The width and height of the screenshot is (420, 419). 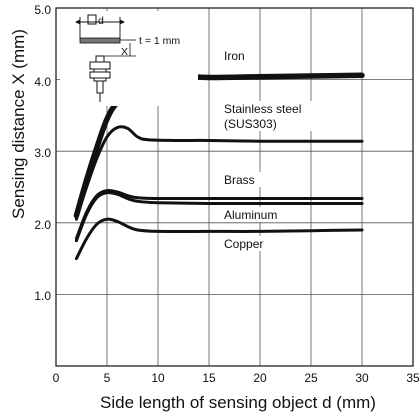 What do you see at coordinates (209, 378) in the screenshot?
I see `x-tick-label: 15` at bounding box center [209, 378].